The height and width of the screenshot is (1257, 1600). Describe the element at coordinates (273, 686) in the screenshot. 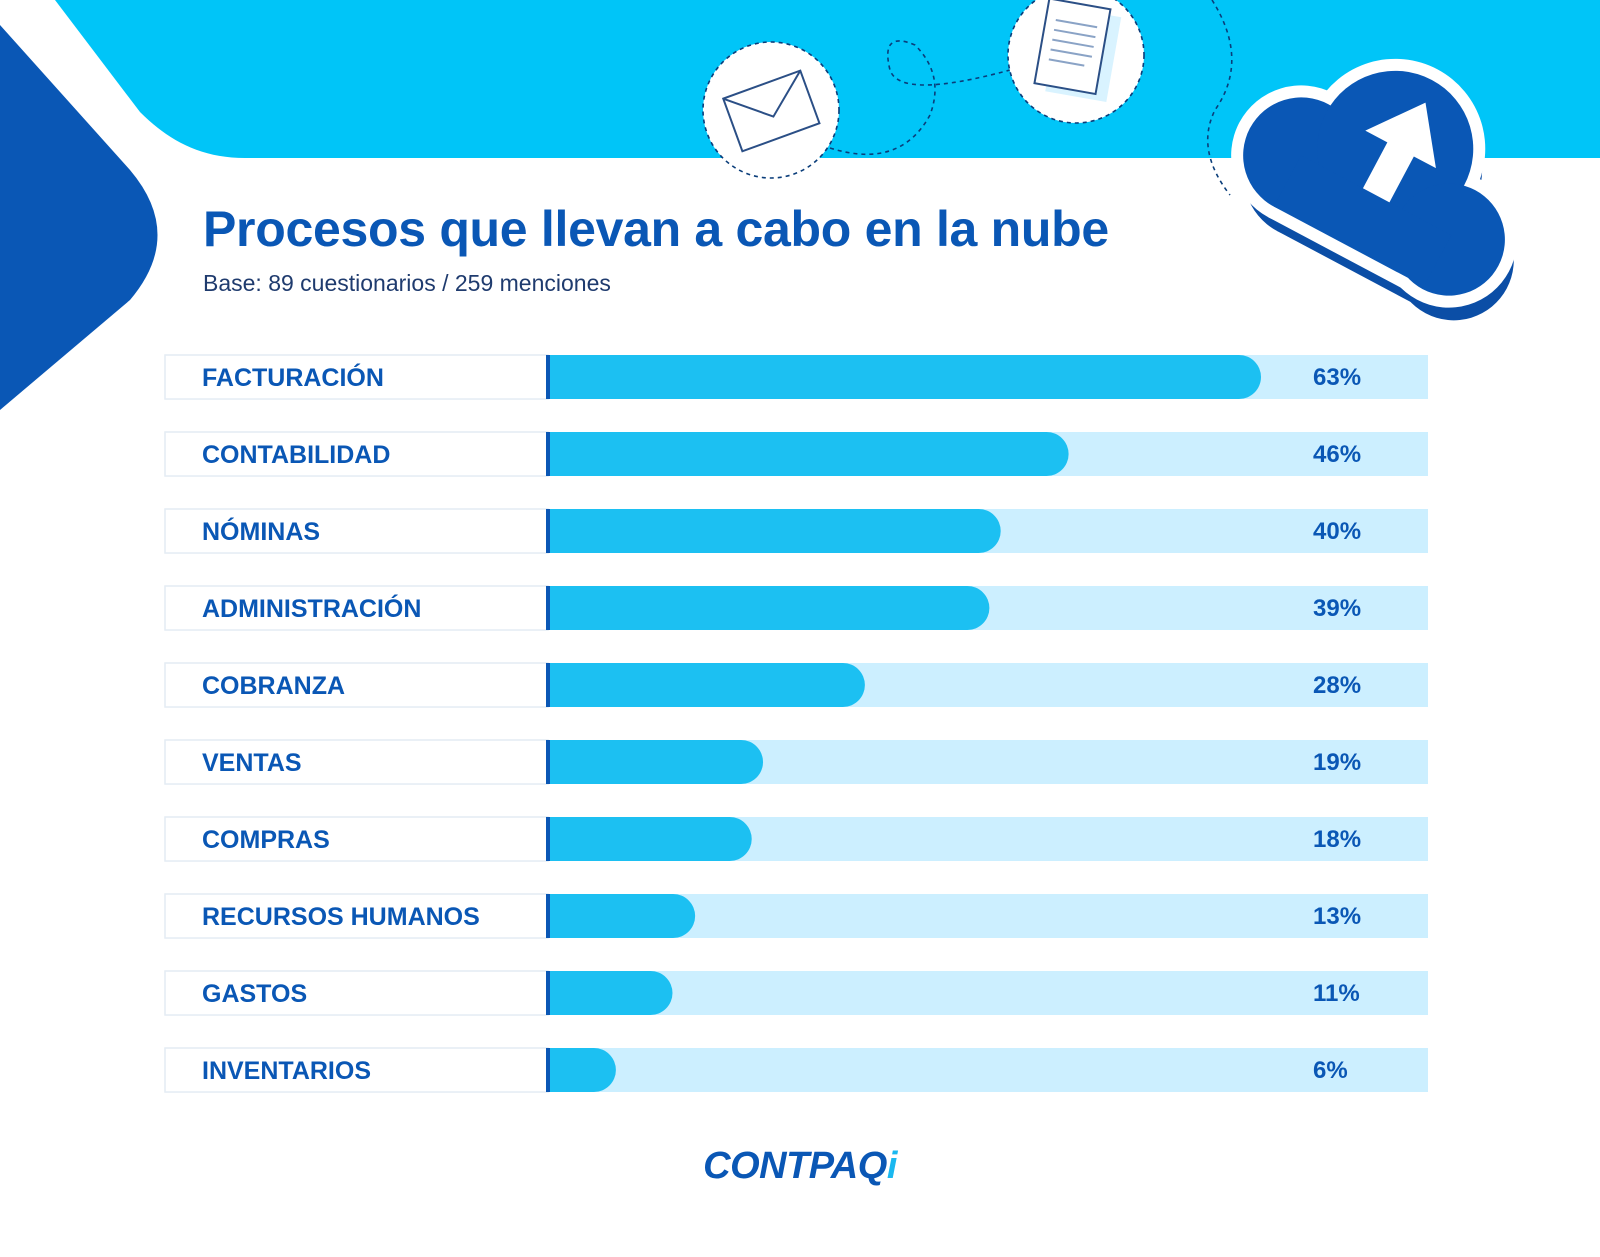

I see `category-label: COBRANZA` at that location.